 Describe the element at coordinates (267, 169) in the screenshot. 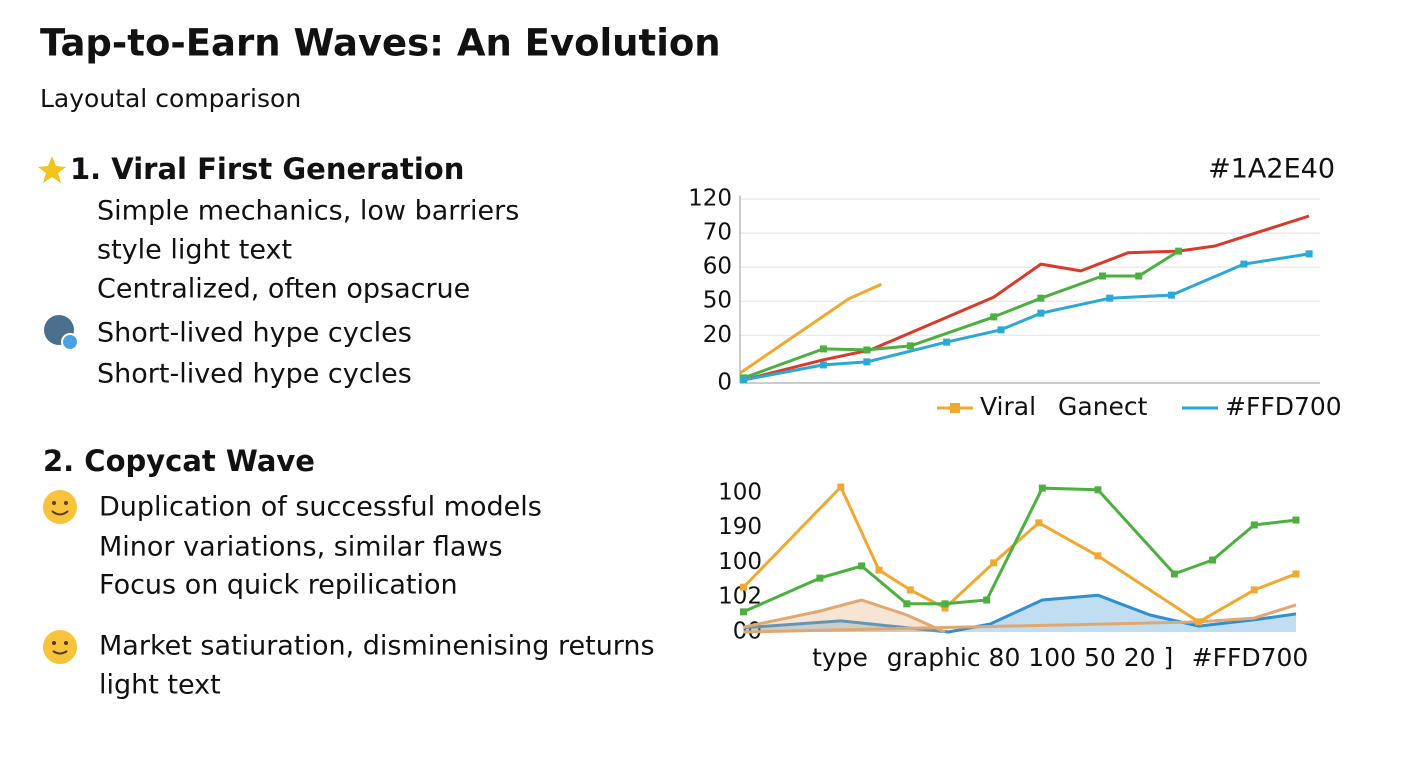

I see `section-heading: 1. Viral First Generation` at that location.